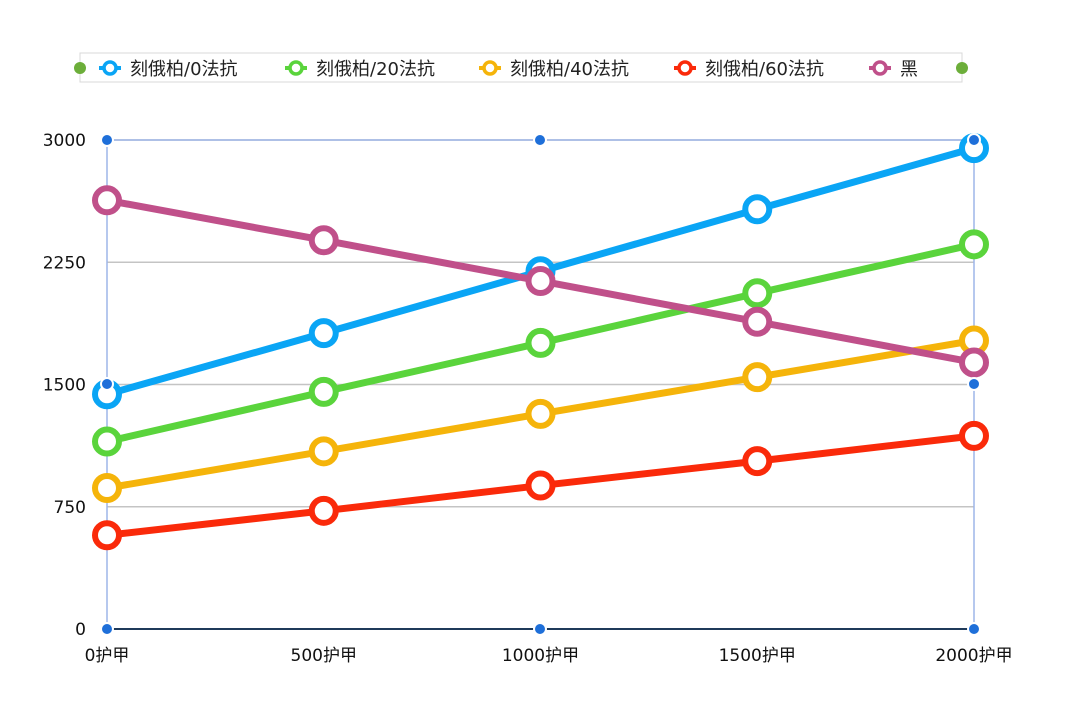 The image size is (1080, 722). Describe the element at coordinates (184, 69) in the screenshot. I see `legend-label: 刻俄柏/0法抗` at that location.